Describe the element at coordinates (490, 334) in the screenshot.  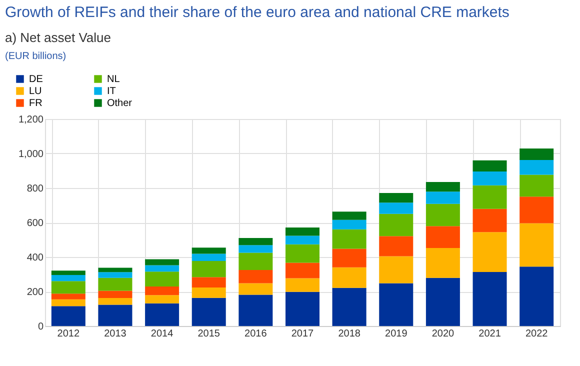
I see `x-tick-label: 2021` at that location.